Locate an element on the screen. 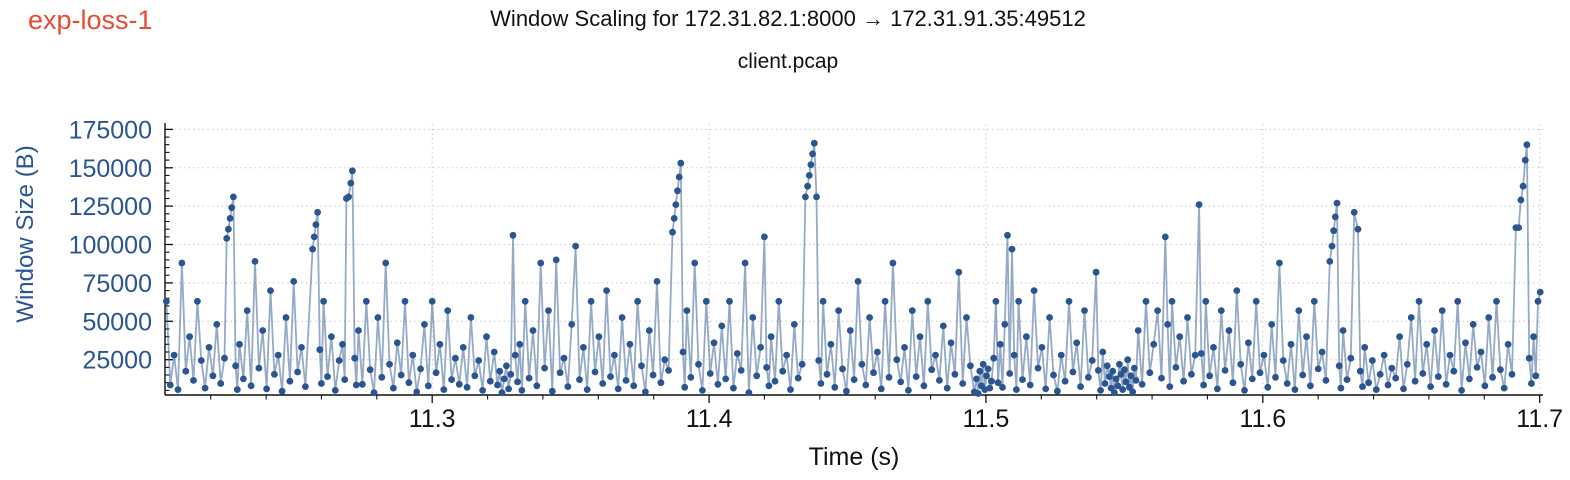  svg-text: 125000 is located at coordinates (110, 207).